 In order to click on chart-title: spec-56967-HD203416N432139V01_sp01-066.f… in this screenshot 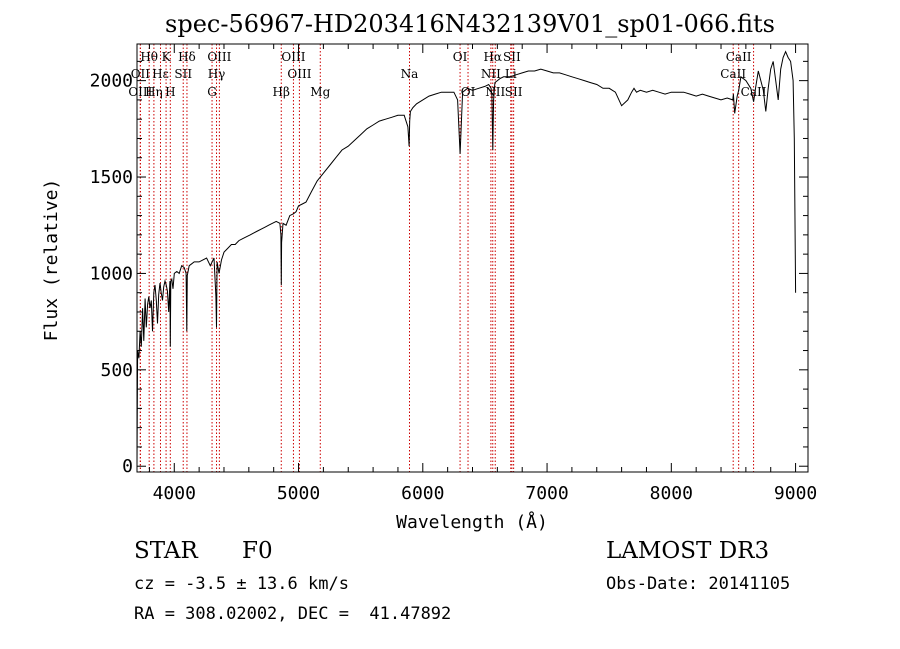, I will do `click(470, 24)`.